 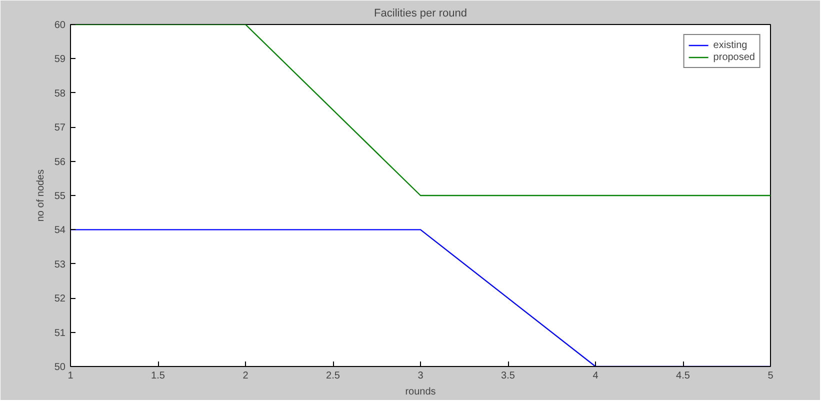 I want to click on x-tick-label: 5, so click(x=771, y=376).